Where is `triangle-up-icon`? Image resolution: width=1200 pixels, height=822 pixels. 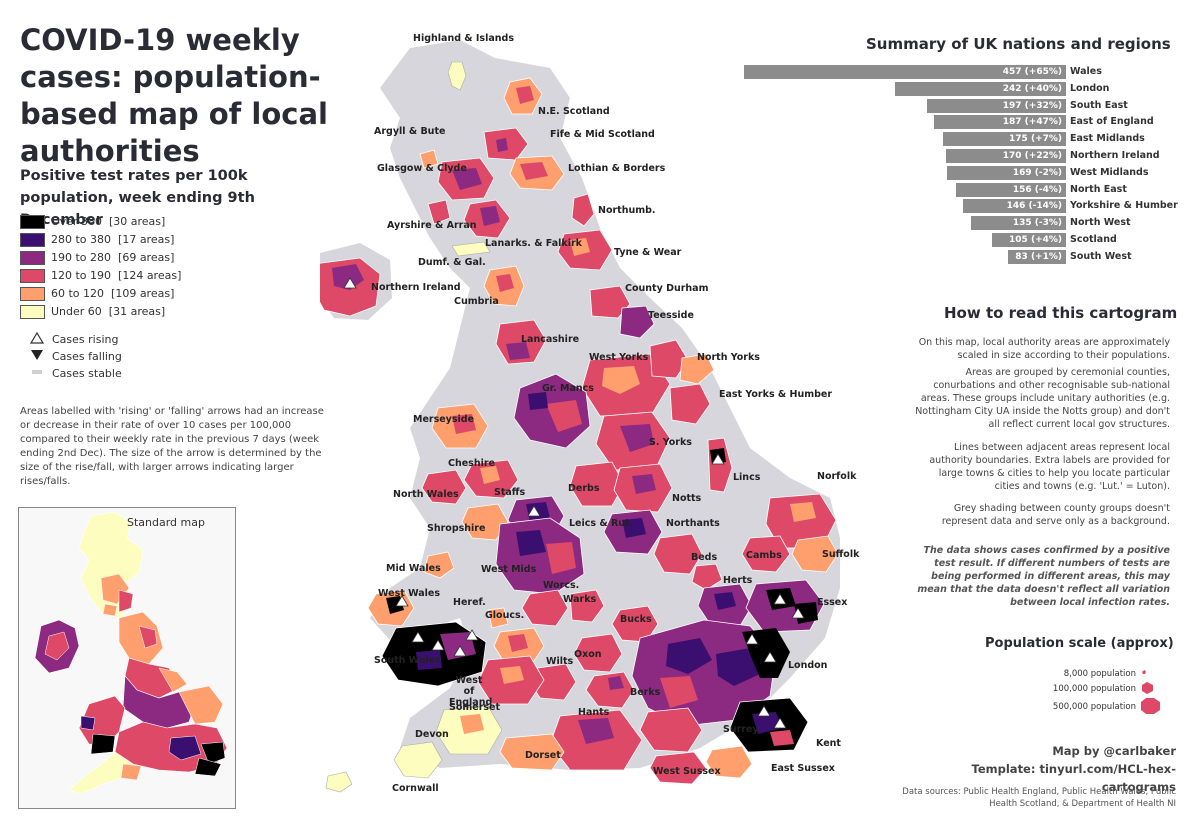 triangle-up-icon is located at coordinates (37, 339).